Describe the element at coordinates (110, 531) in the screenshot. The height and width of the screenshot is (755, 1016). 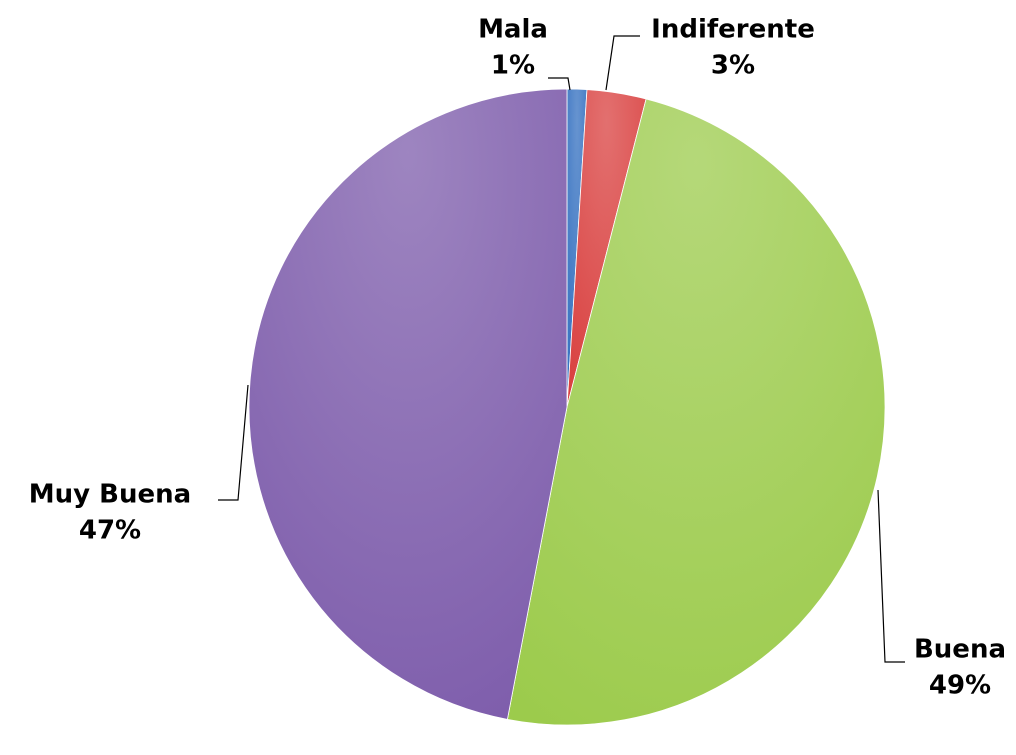
I see `slice-value-label: 47%` at that location.